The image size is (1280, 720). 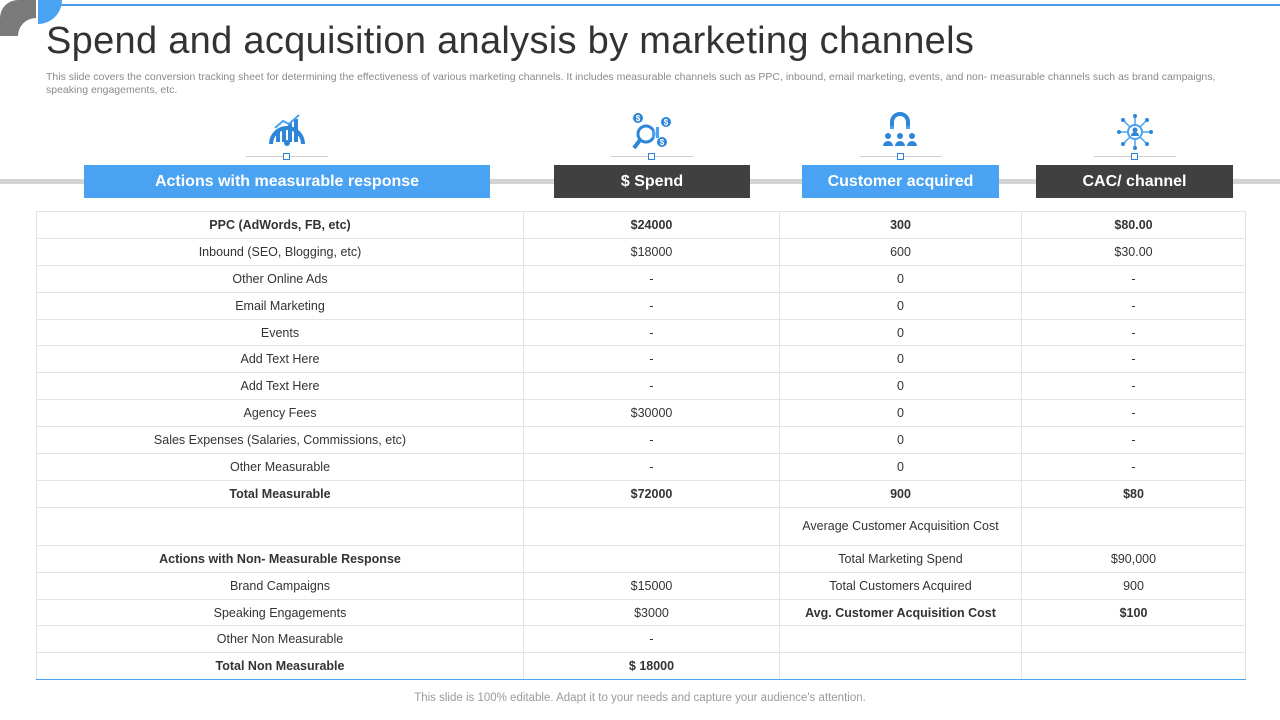 I want to click on table-cell: $24000, so click(x=651, y=225).